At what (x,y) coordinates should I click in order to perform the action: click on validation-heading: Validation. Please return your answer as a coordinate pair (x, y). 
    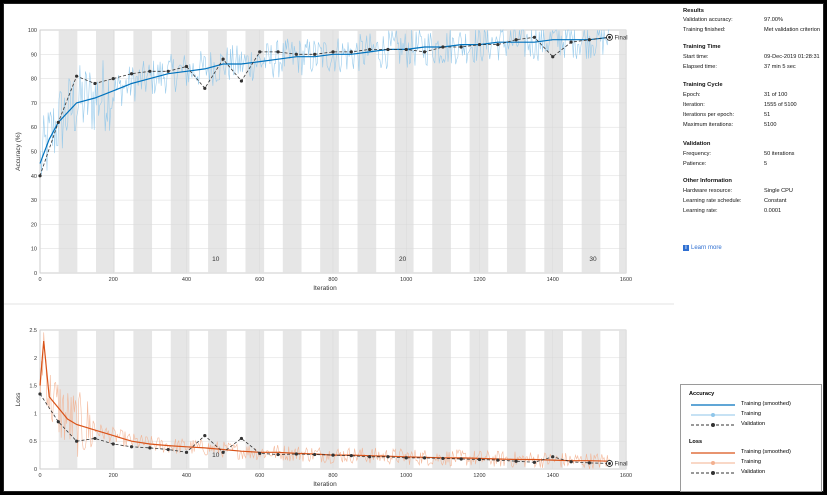
    Looking at the image, I should click on (697, 144).